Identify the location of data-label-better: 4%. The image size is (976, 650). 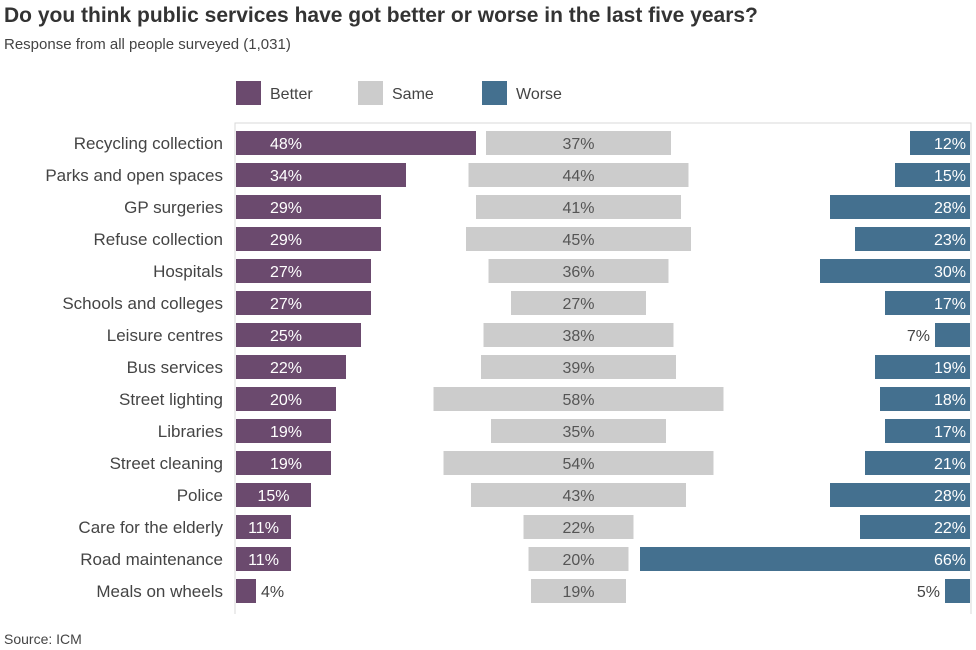
(272, 592).